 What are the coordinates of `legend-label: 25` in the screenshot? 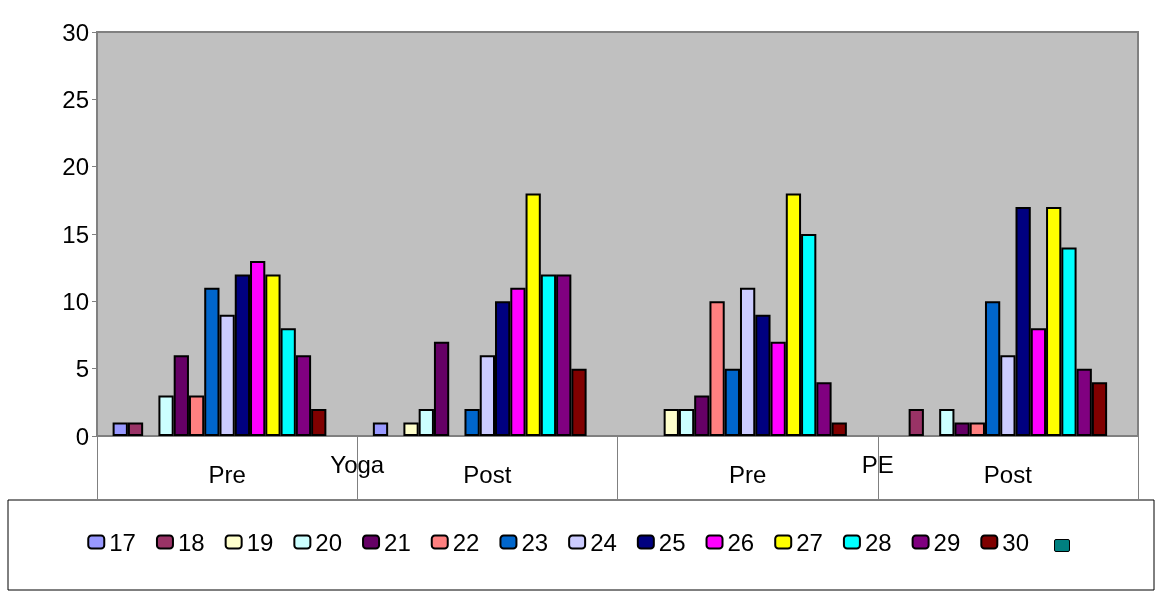 It's located at (672, 542).